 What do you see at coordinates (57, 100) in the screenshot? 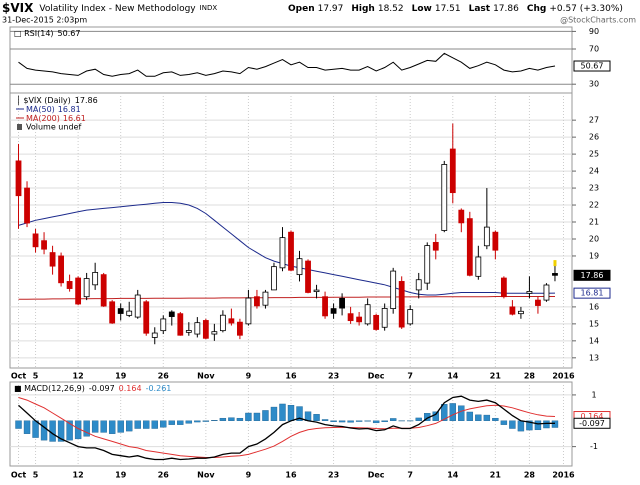
I see `legend-entry: │ $VIX (Daily) 17.86` at bounding box center [57, 100].